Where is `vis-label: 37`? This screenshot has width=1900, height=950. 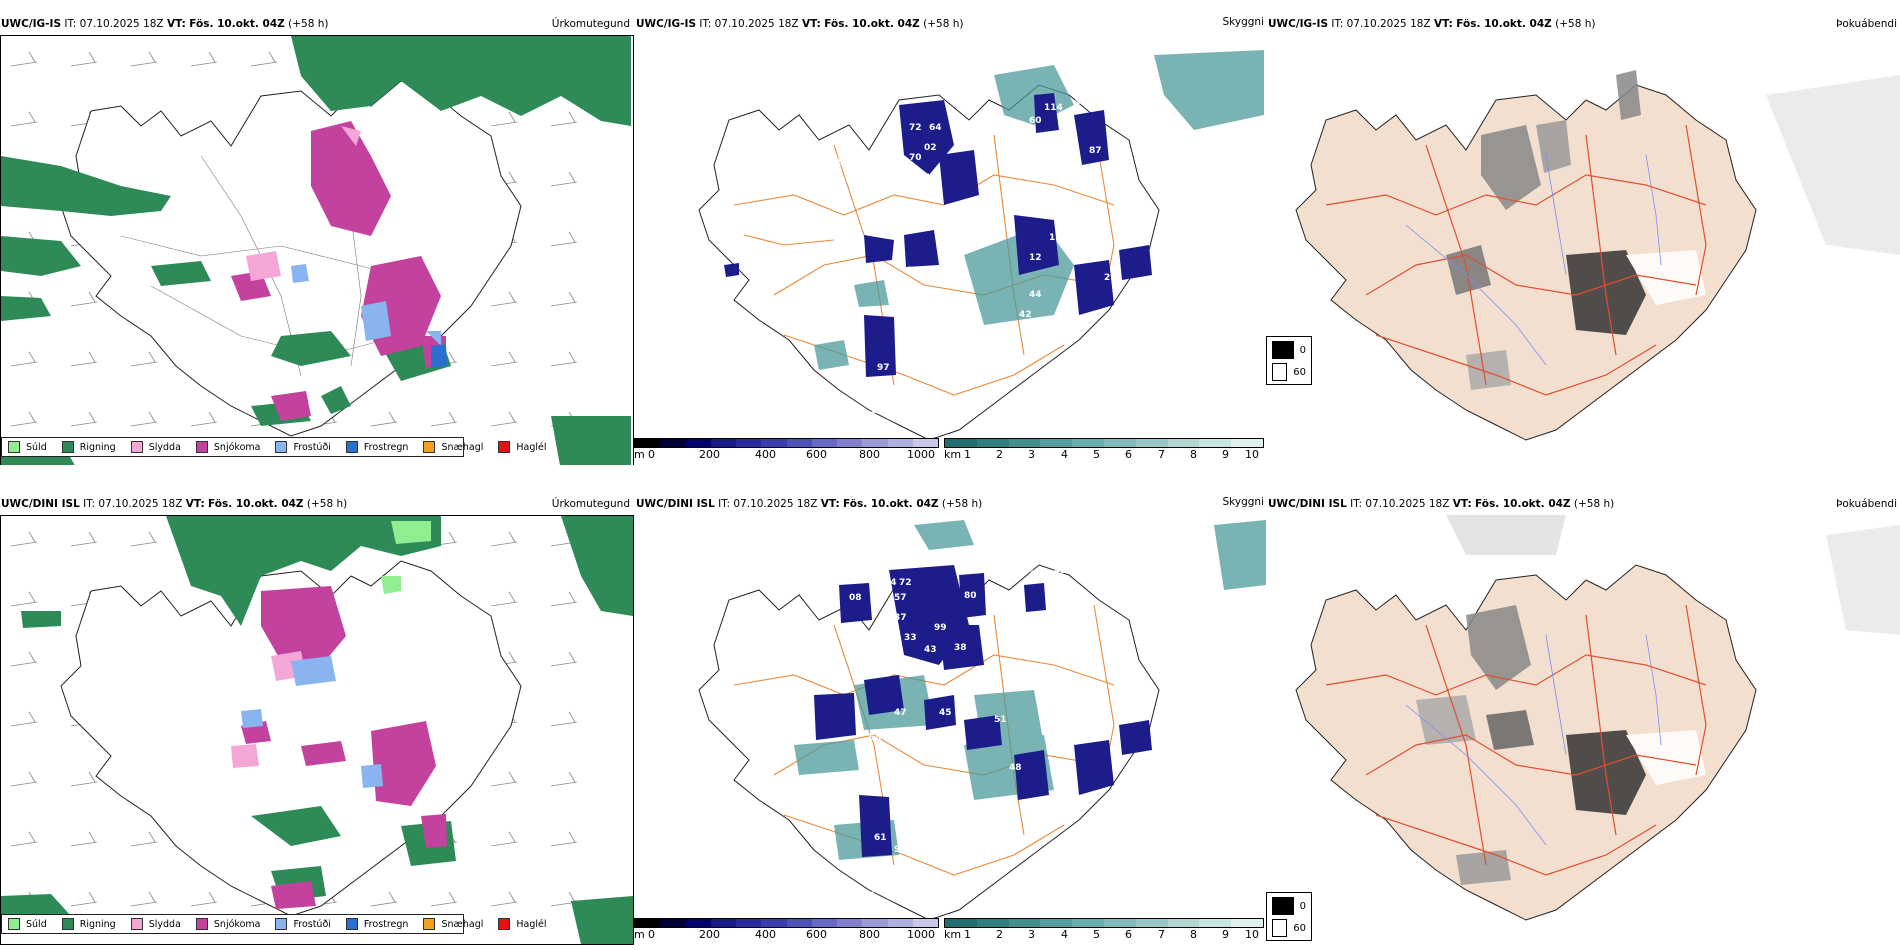 vis-label: 37 is located at coordinates (900, 618).